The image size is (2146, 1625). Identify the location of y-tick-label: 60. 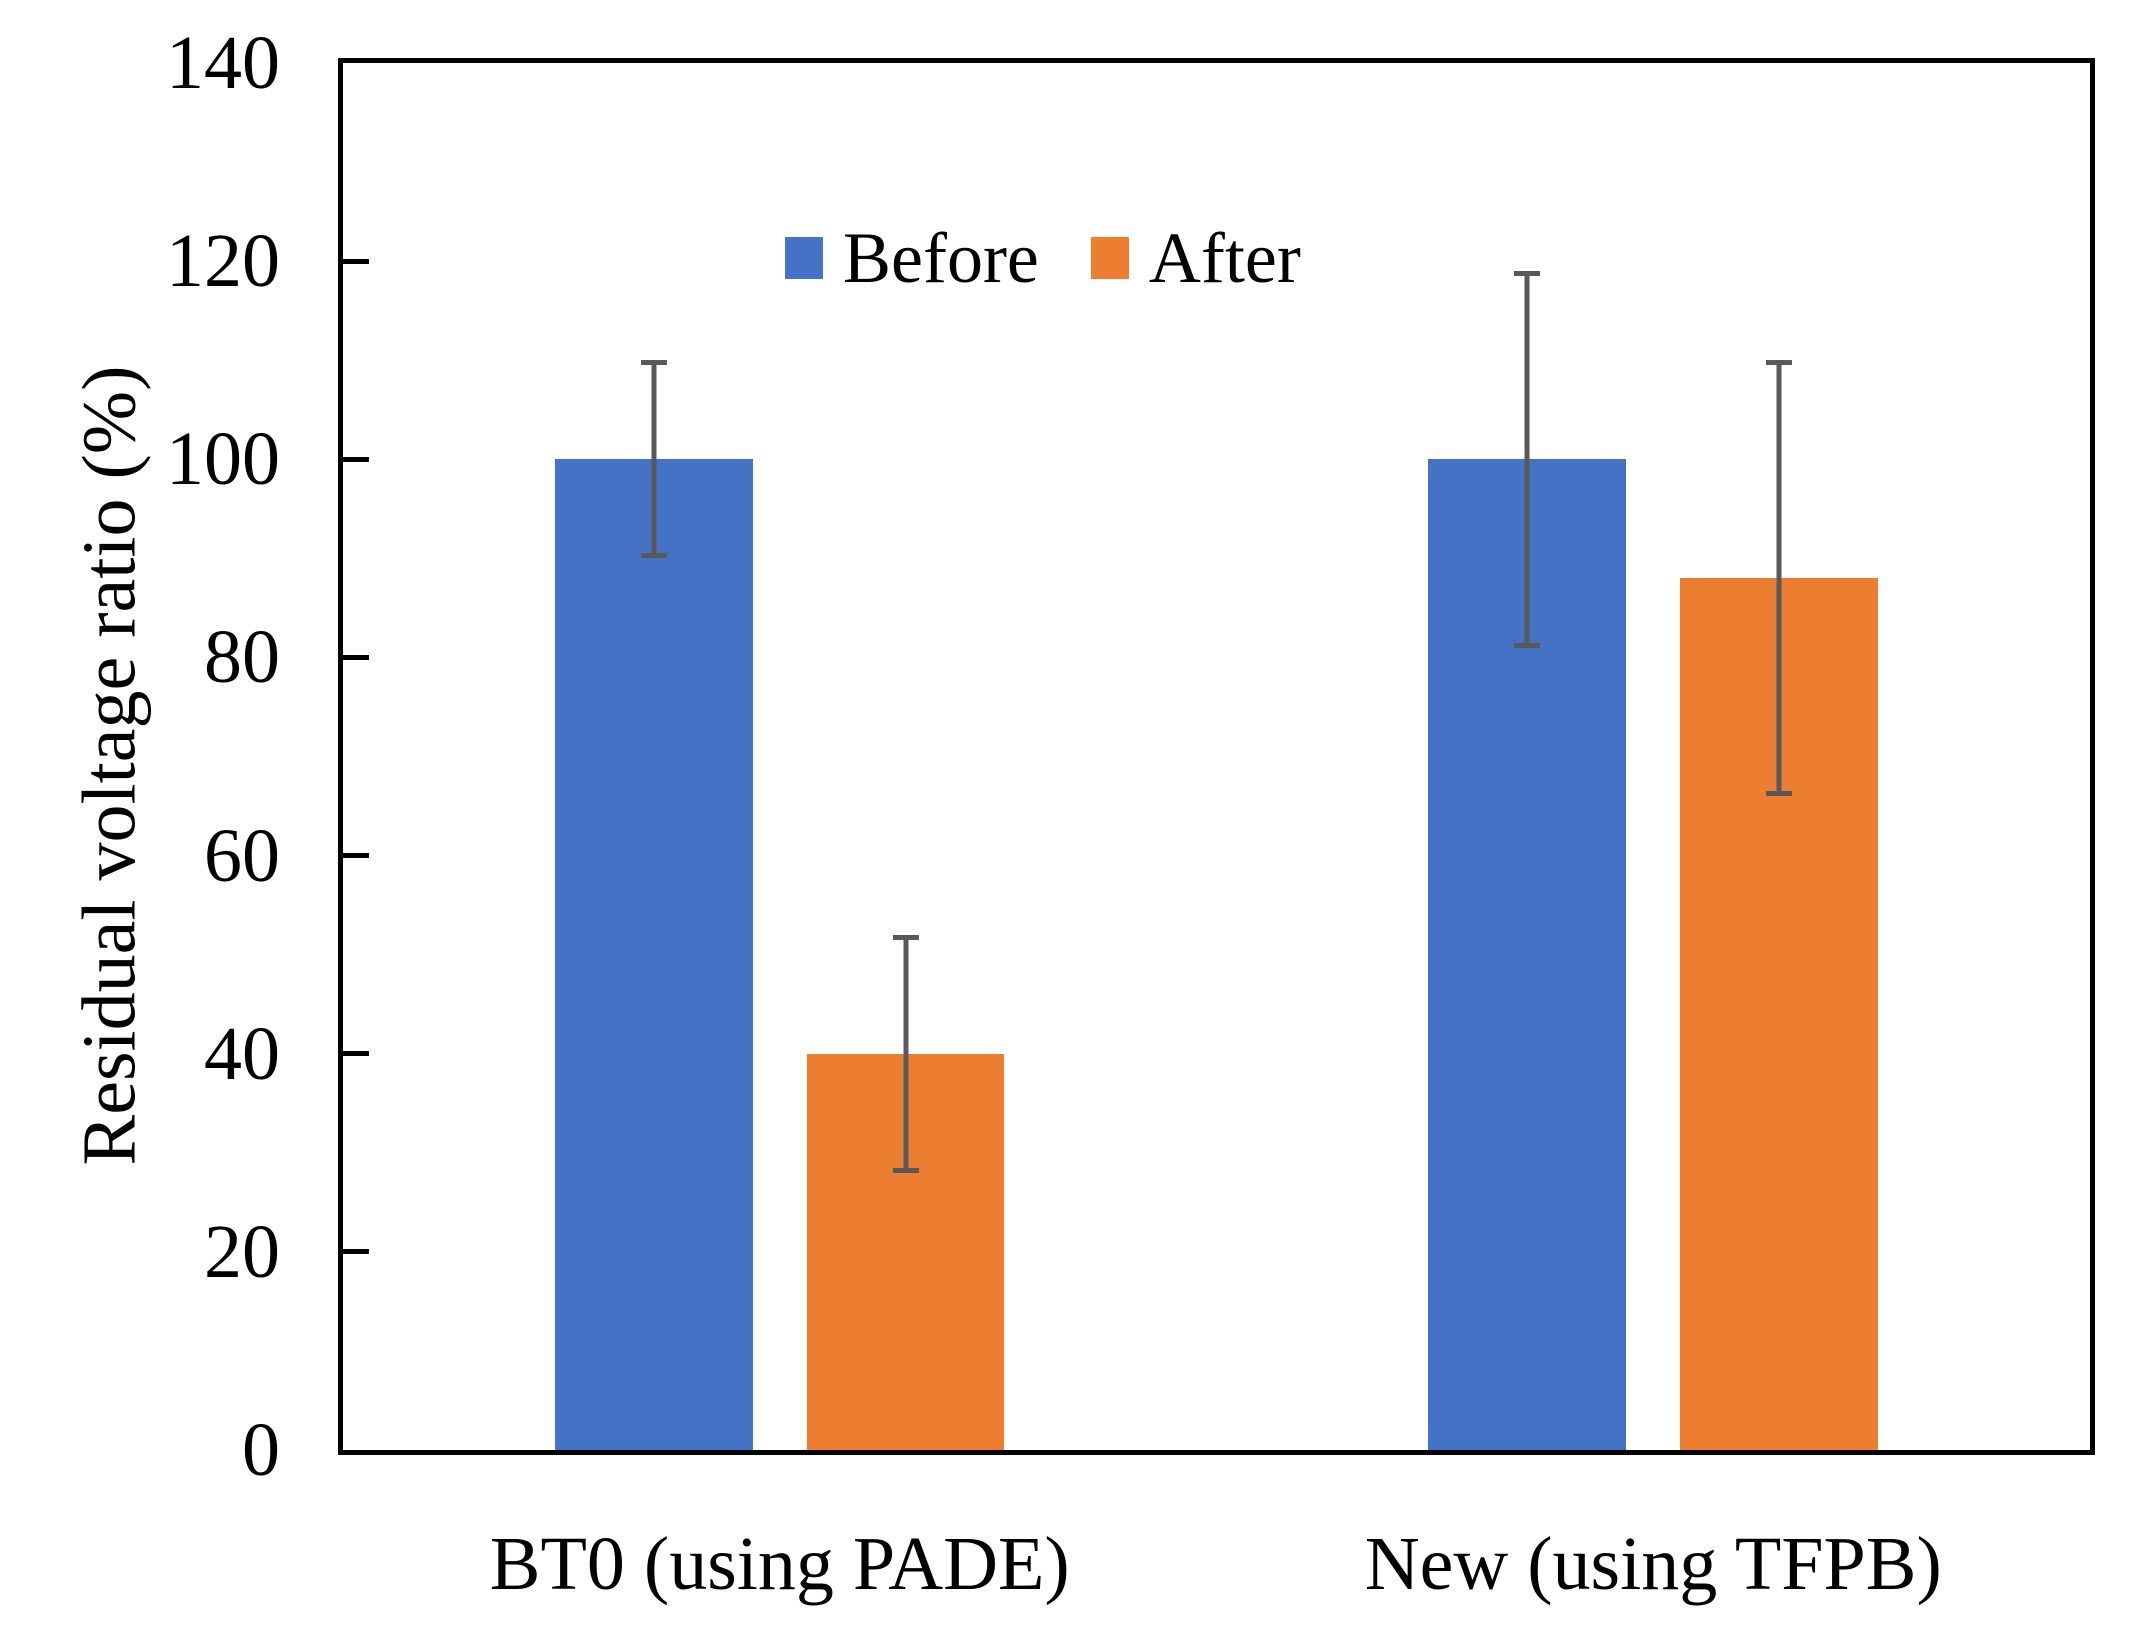
(242, 855).